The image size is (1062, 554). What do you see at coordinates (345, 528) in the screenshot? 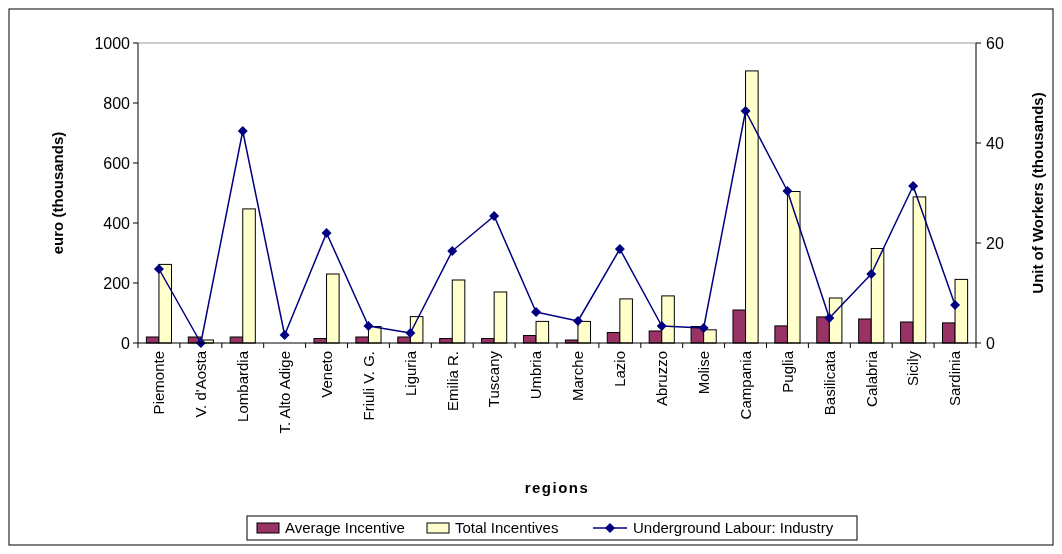
I see `legend-label: Average Incentive` at bounding box center [345, 528].